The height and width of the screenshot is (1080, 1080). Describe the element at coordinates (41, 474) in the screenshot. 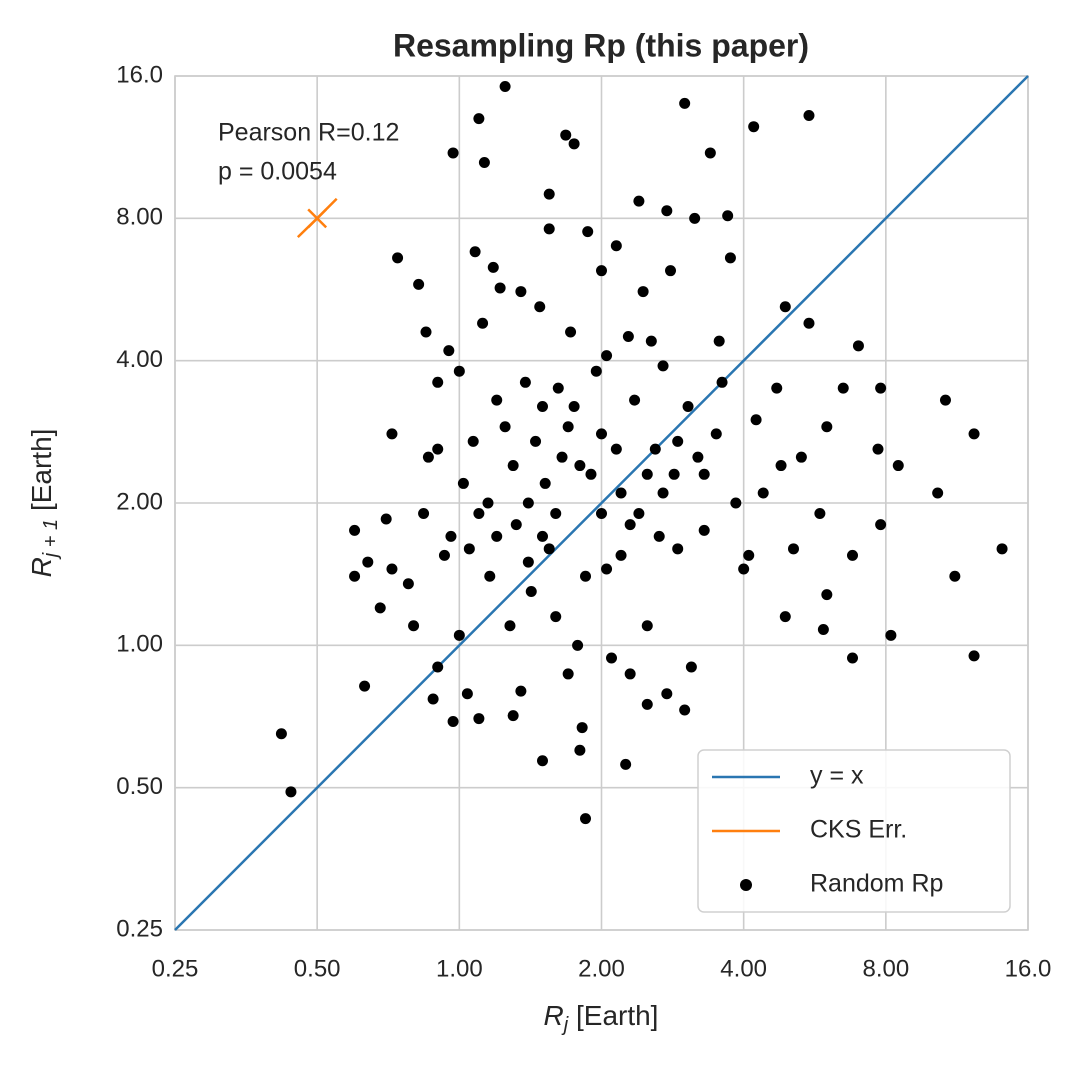

I see `y-label-rest: [Earth]` at that location.